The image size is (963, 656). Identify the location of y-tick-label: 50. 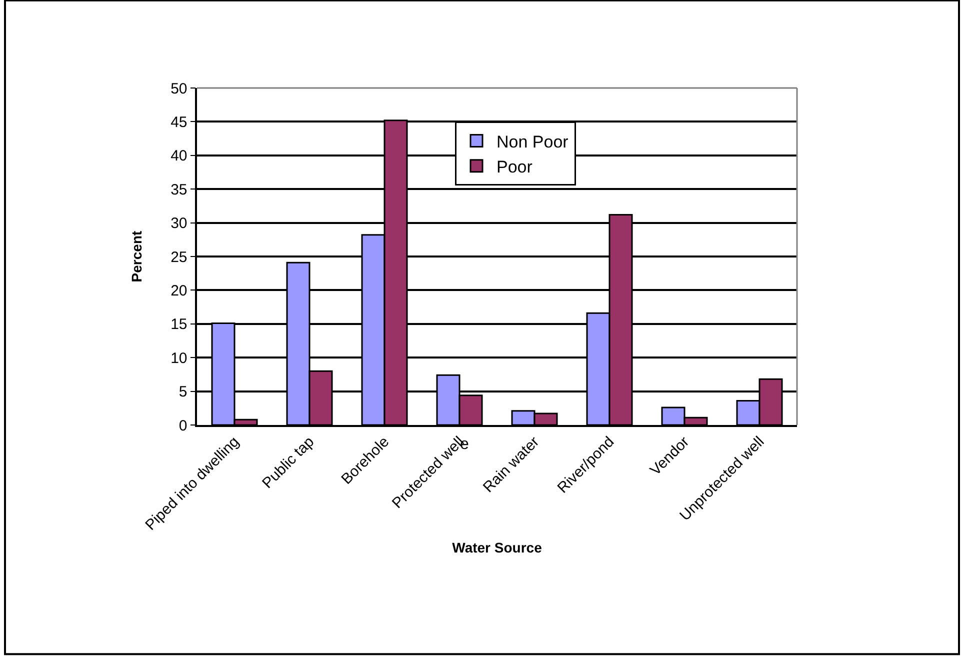
(179, 89).